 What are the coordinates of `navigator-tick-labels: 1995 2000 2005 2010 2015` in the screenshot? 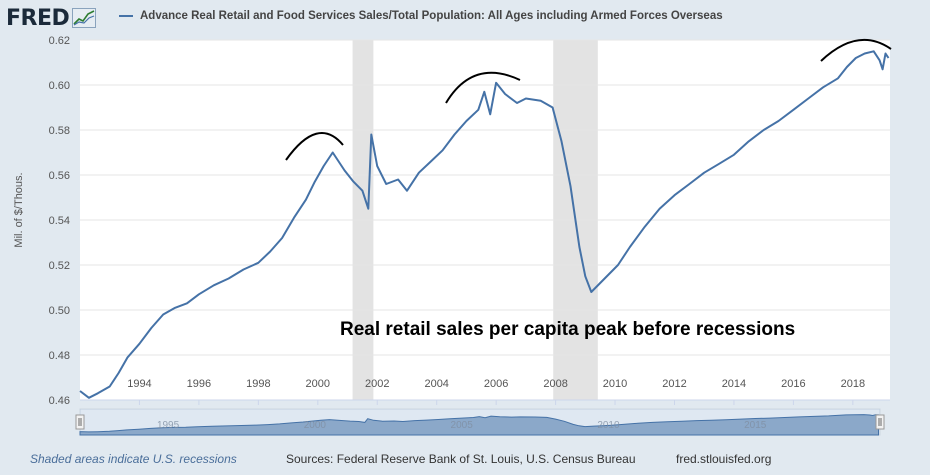 It's located at (462, 425).